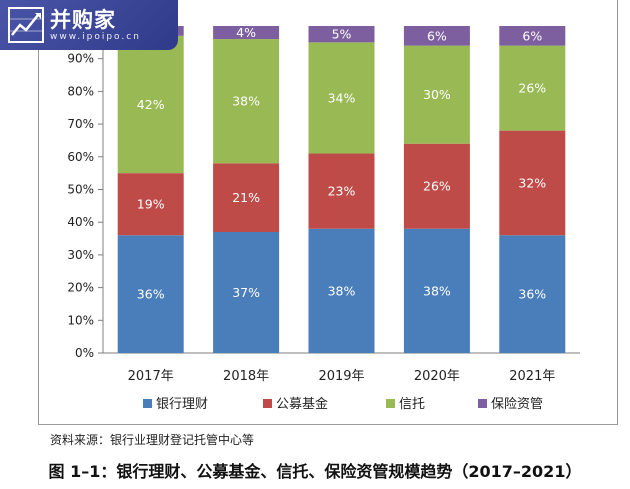 The width and height of the screenshot is (630, 489). What do you see at coordinates (412, 404) in the screenshot?
I see `legend-label: 信托` at bounding box center [412, 404].